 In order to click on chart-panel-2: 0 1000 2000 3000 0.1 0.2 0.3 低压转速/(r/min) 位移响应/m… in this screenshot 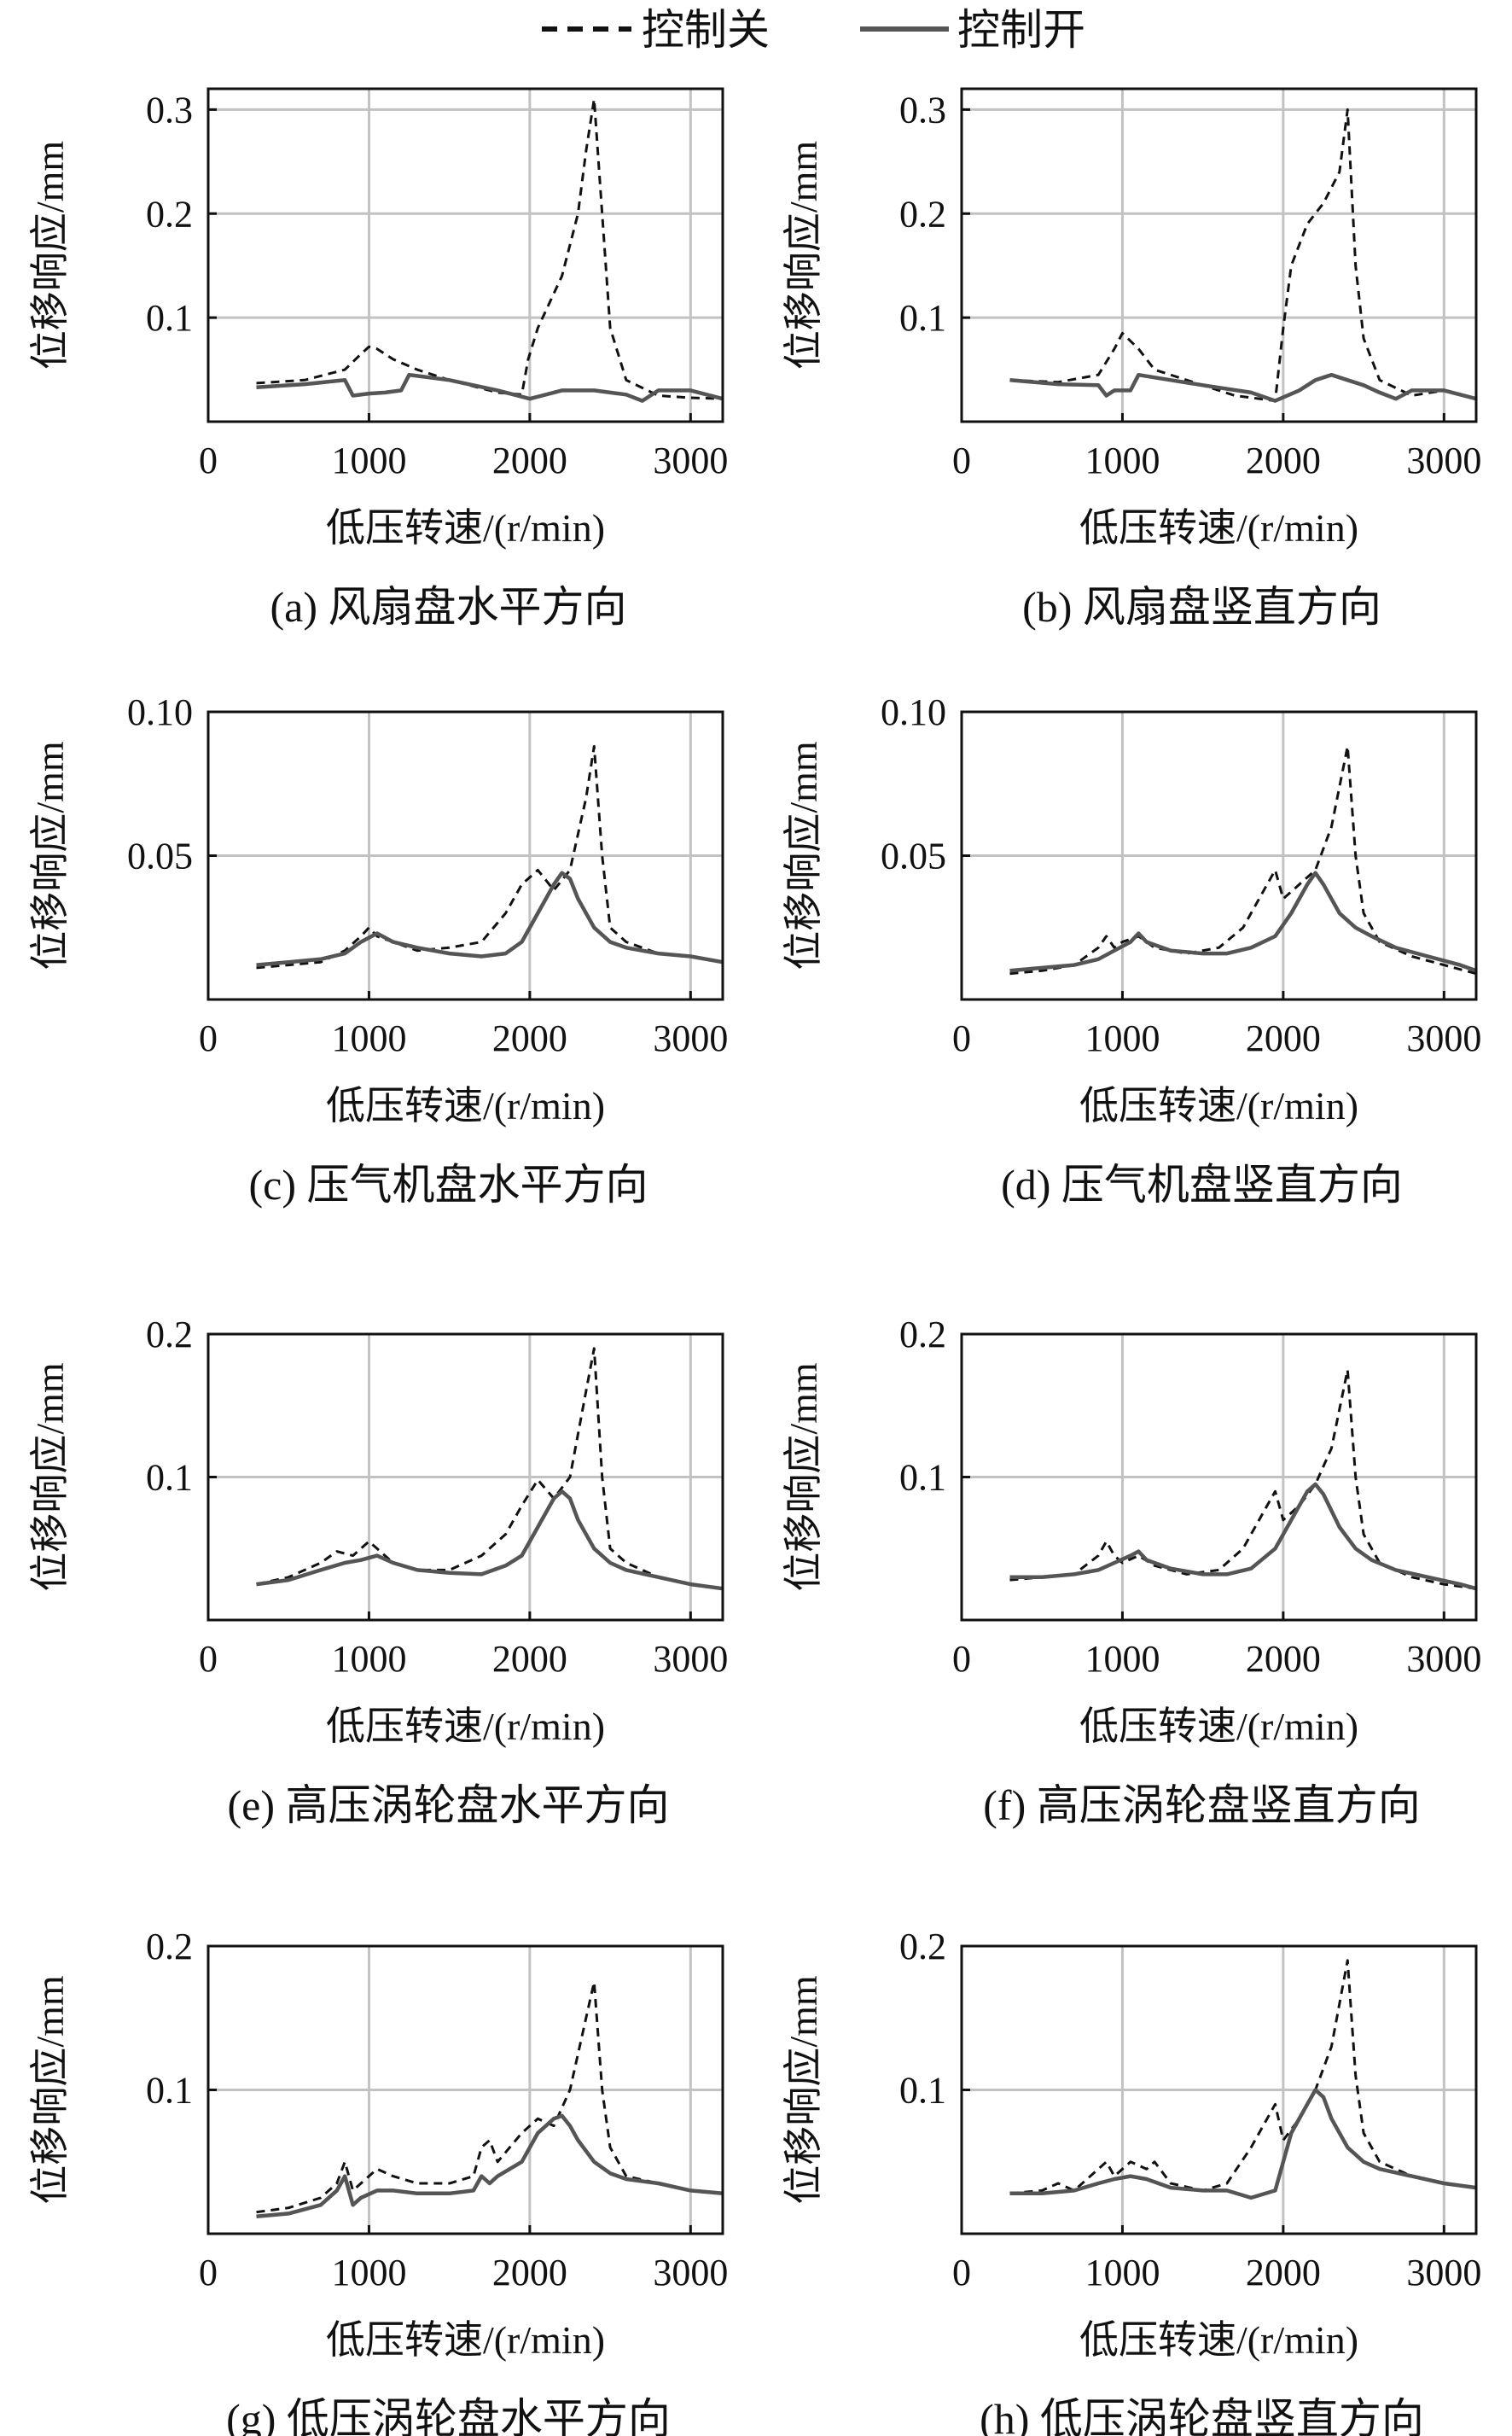, I will do `click(1131, 359)`.